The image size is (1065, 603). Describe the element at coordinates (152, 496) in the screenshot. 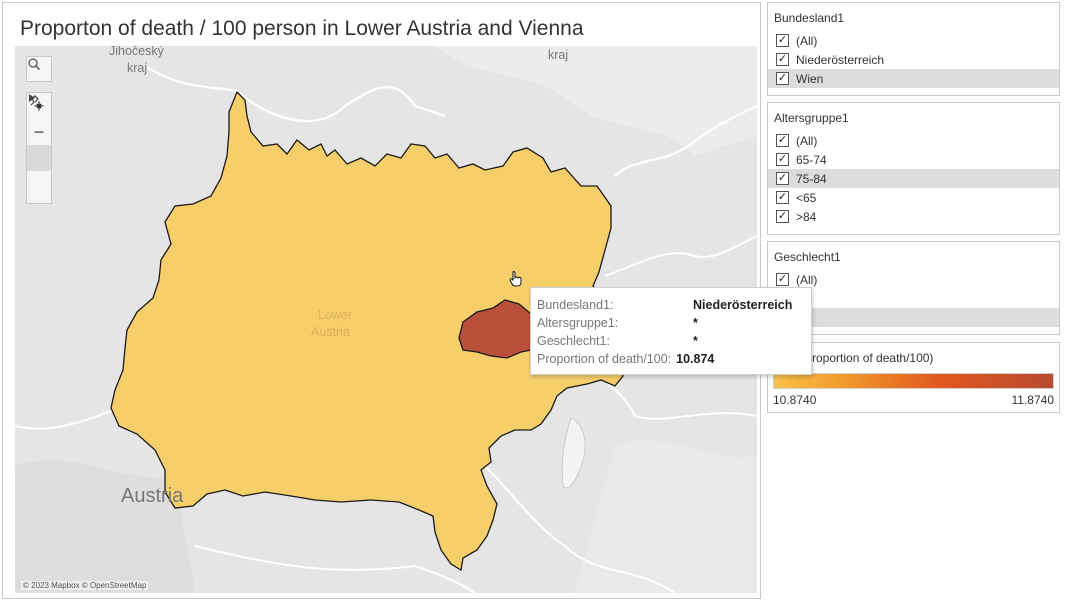

I see `map-label-austria: Austria` at that location.